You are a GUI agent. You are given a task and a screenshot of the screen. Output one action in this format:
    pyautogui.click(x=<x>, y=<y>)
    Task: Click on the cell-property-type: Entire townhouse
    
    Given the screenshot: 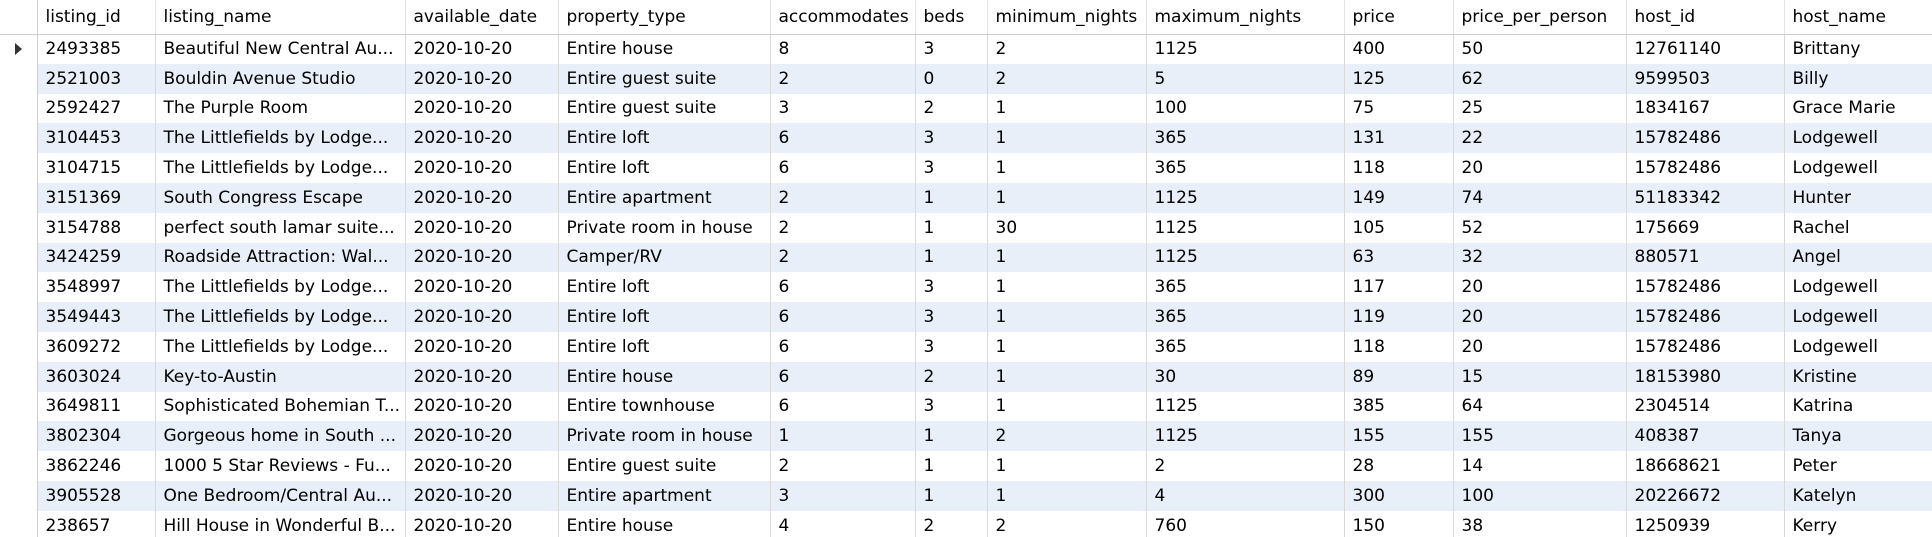 What is the action you would take?
    pyautogui.click(x=664, y=406)
    